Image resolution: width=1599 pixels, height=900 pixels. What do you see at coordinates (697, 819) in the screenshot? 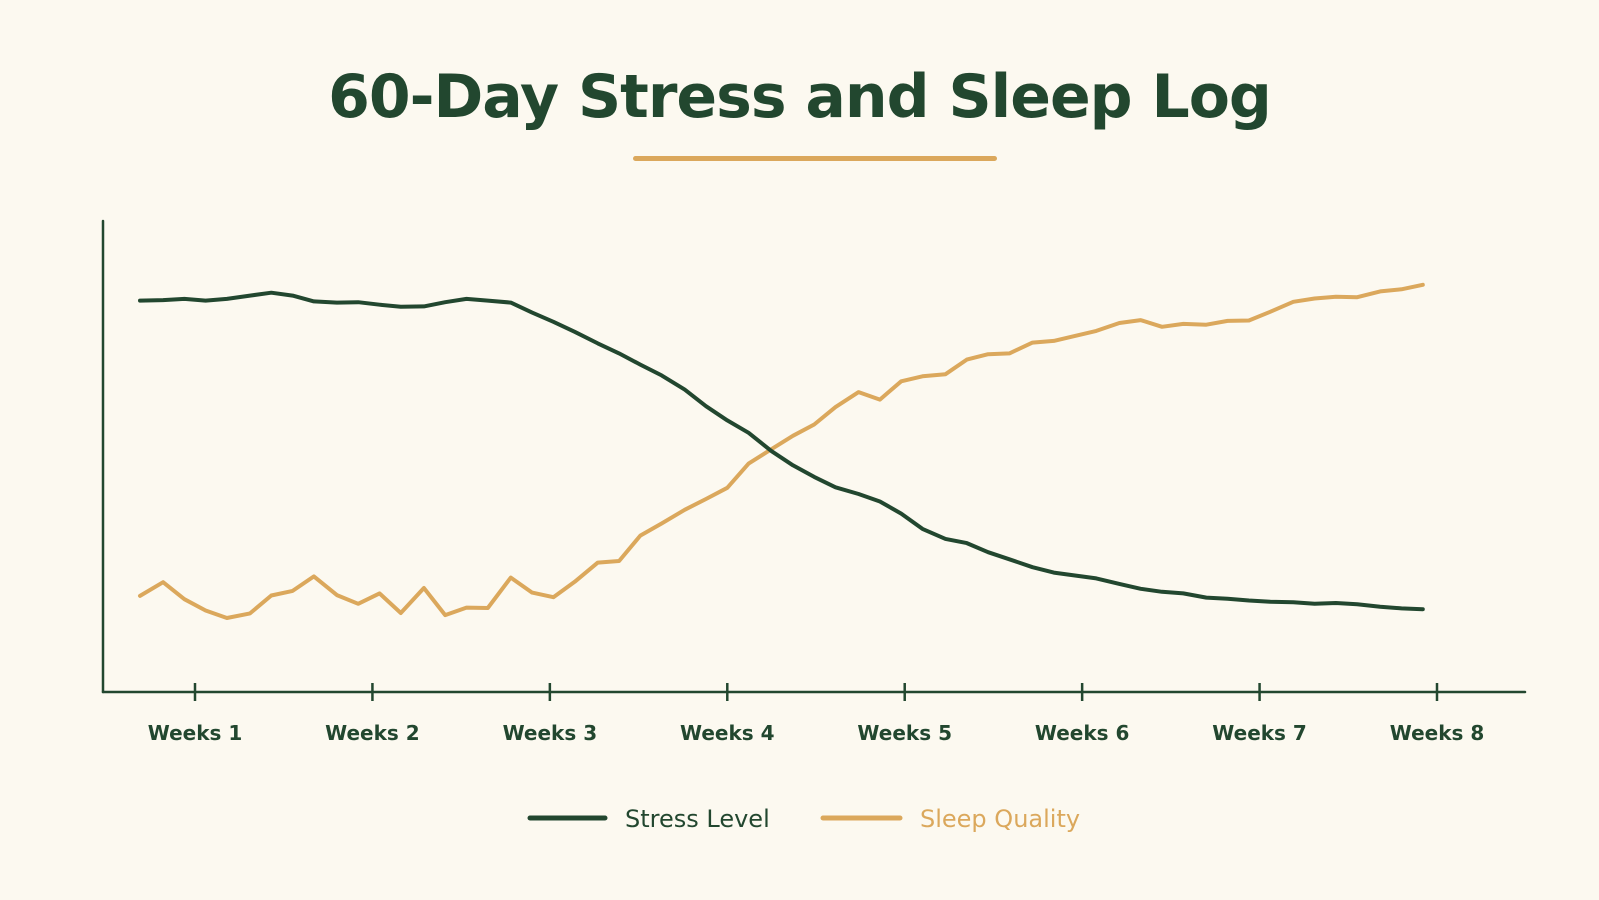
I see `legend-label: Stress Level` at bounding box center [697, 819].